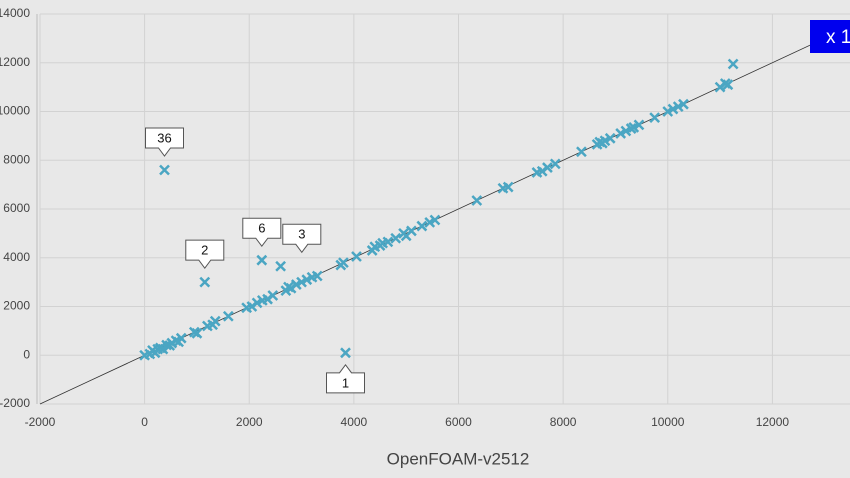 This screenshot has width=850, height=478. Describe the element at coordinates (204, 250) in the screenshot. I see `callout-label: 2` at that location.